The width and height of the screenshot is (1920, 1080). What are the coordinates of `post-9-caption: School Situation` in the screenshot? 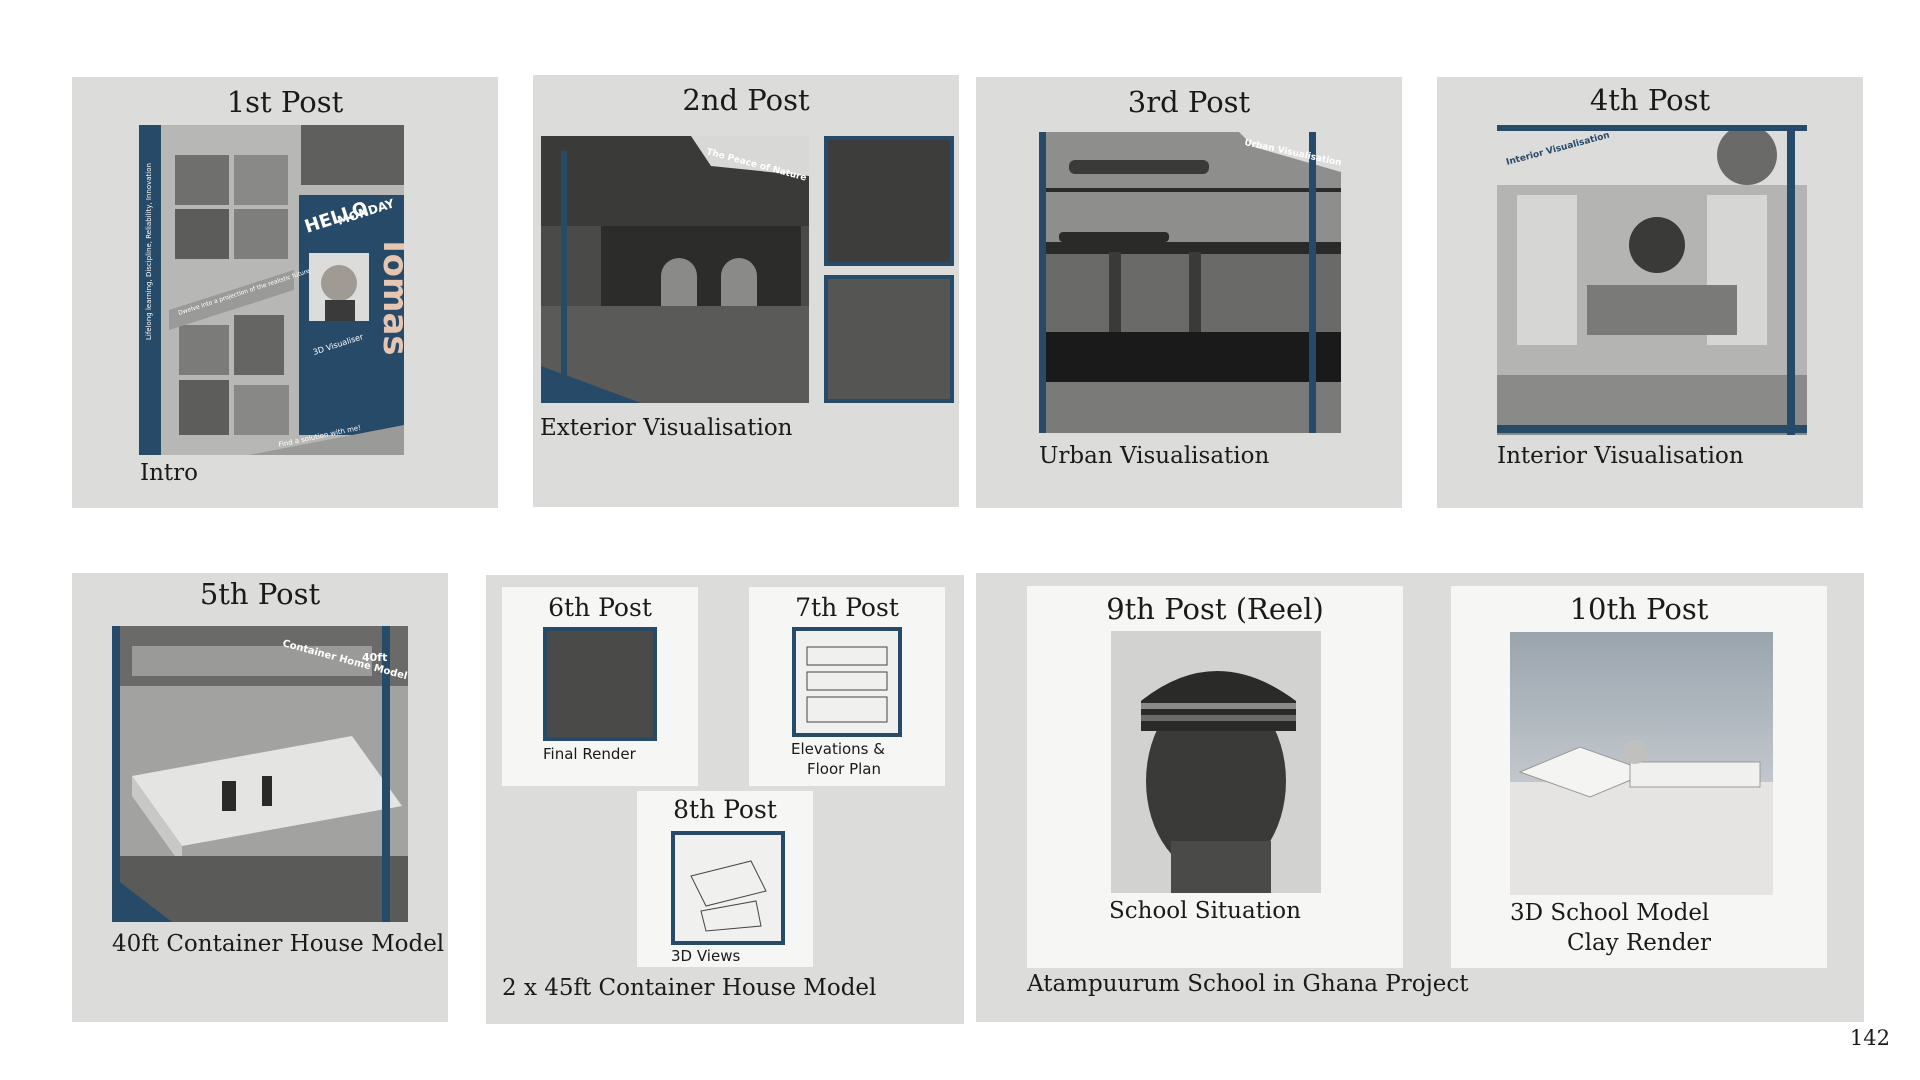 It's located at (1205, 911).